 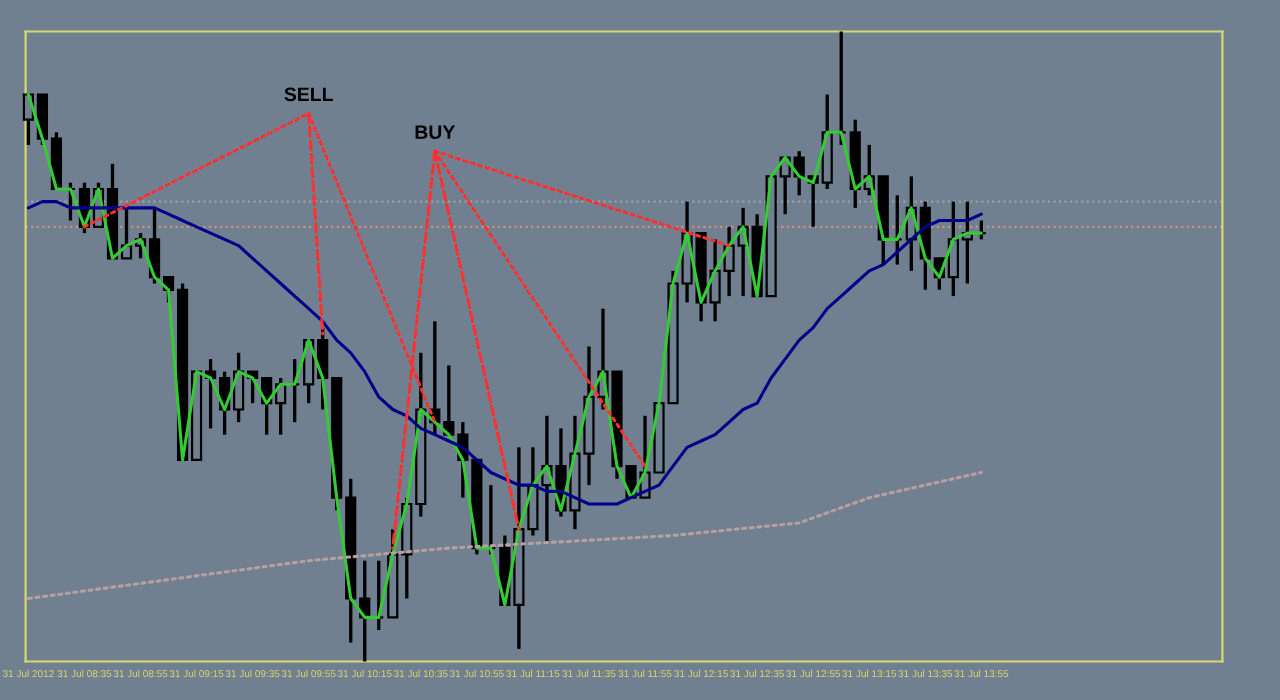 I want to click on annotation: SELL, so click(x=308, y=94).